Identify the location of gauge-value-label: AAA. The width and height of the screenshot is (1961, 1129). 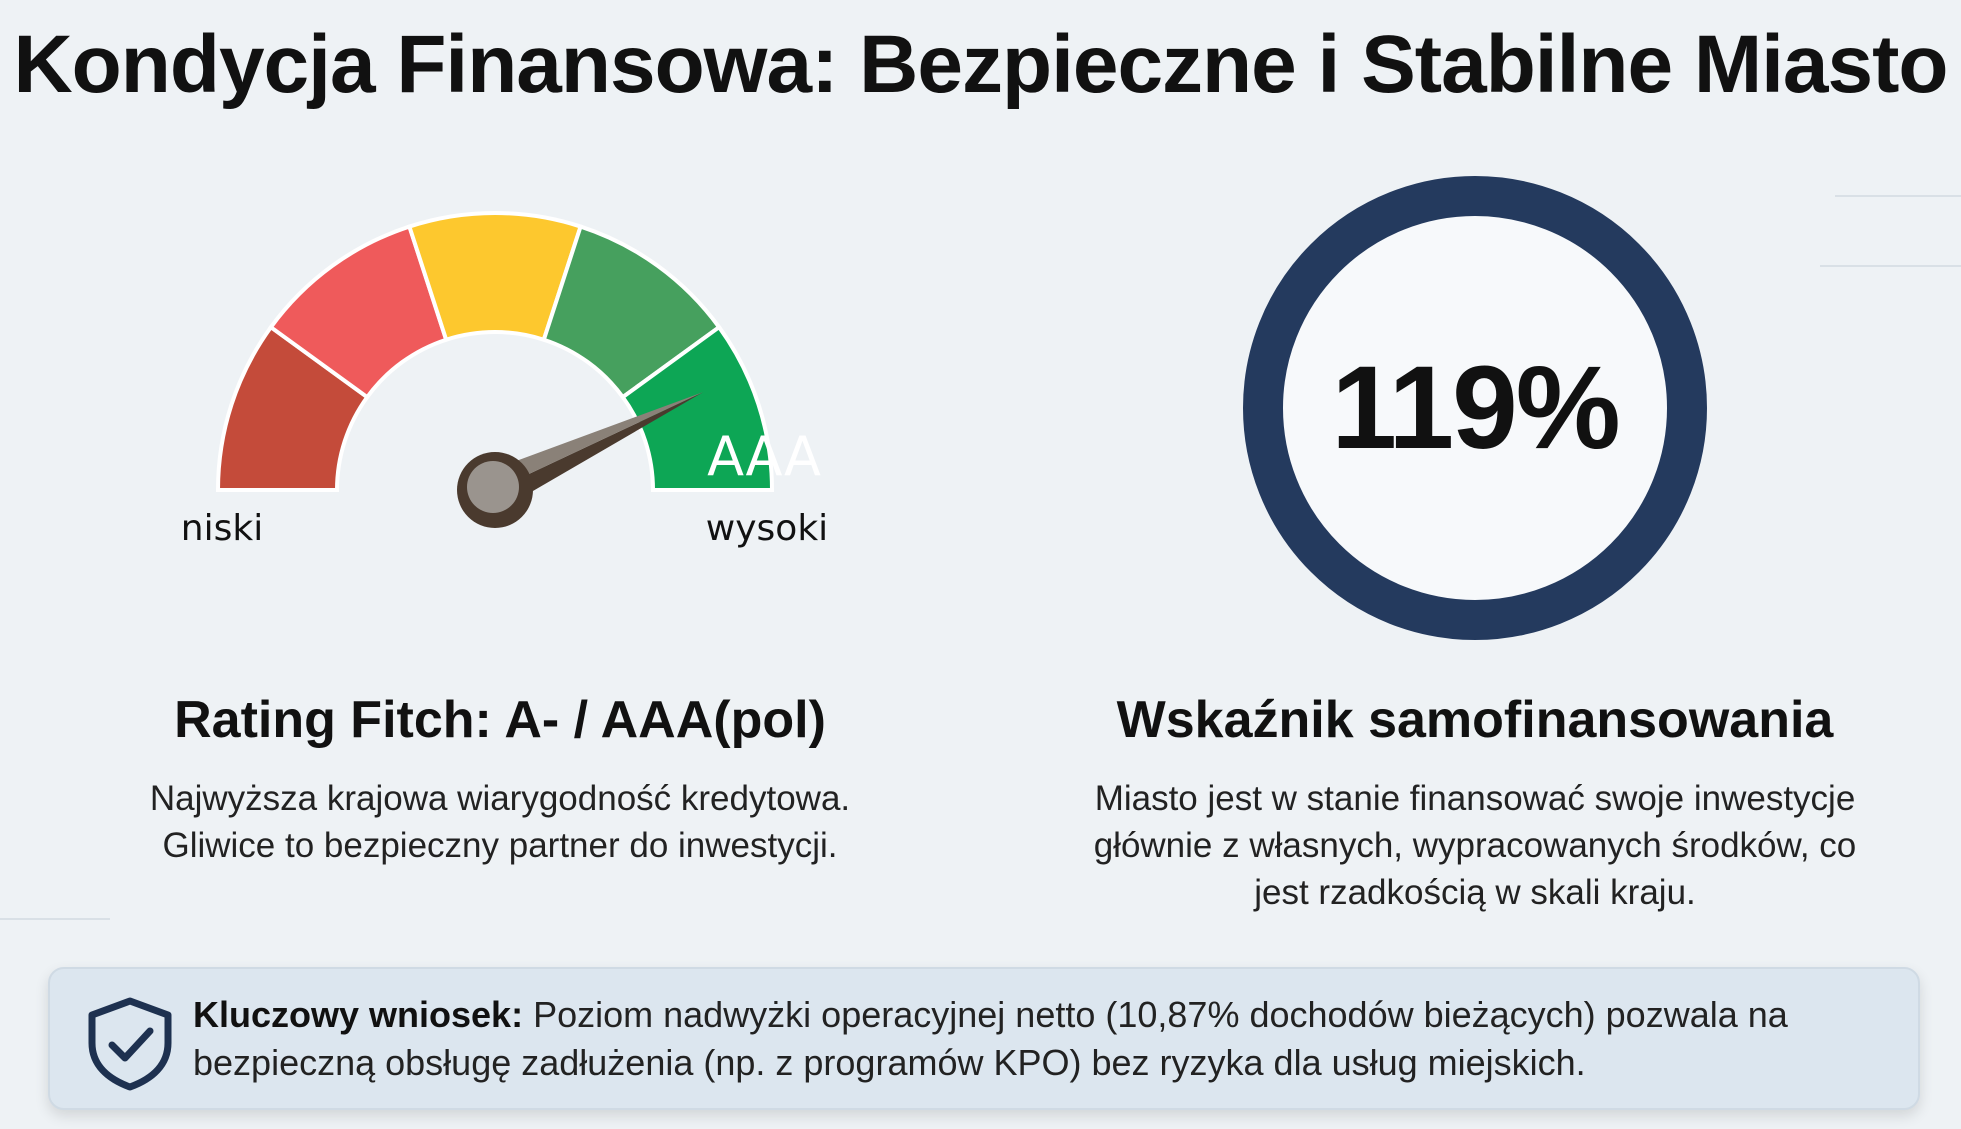
(764, 456).